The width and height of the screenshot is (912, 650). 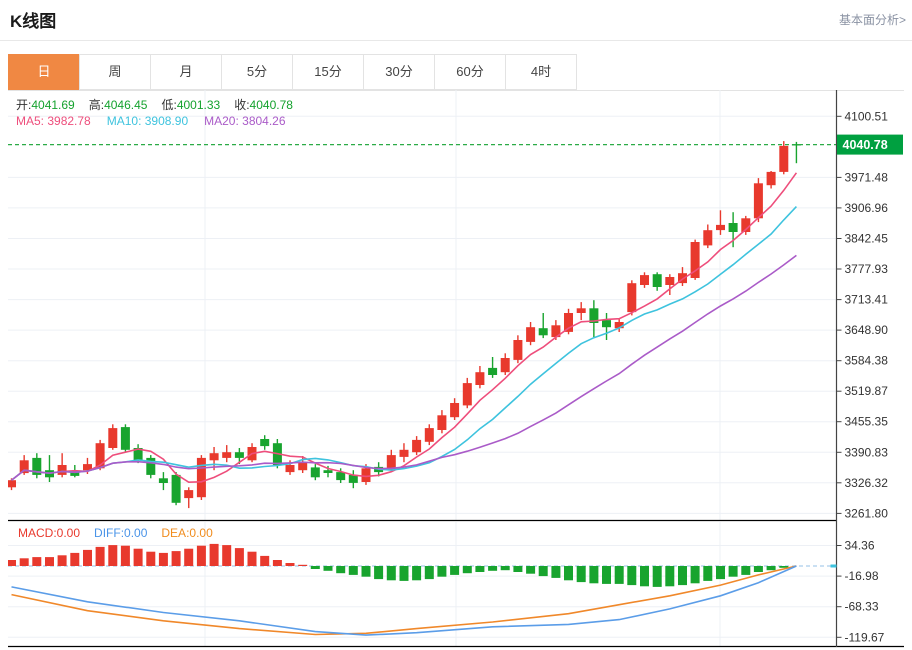 What do you see at coordinates (257, 72) in the screenshot?
I see `tab-5分: 5分` at bounding box center [257, 72].